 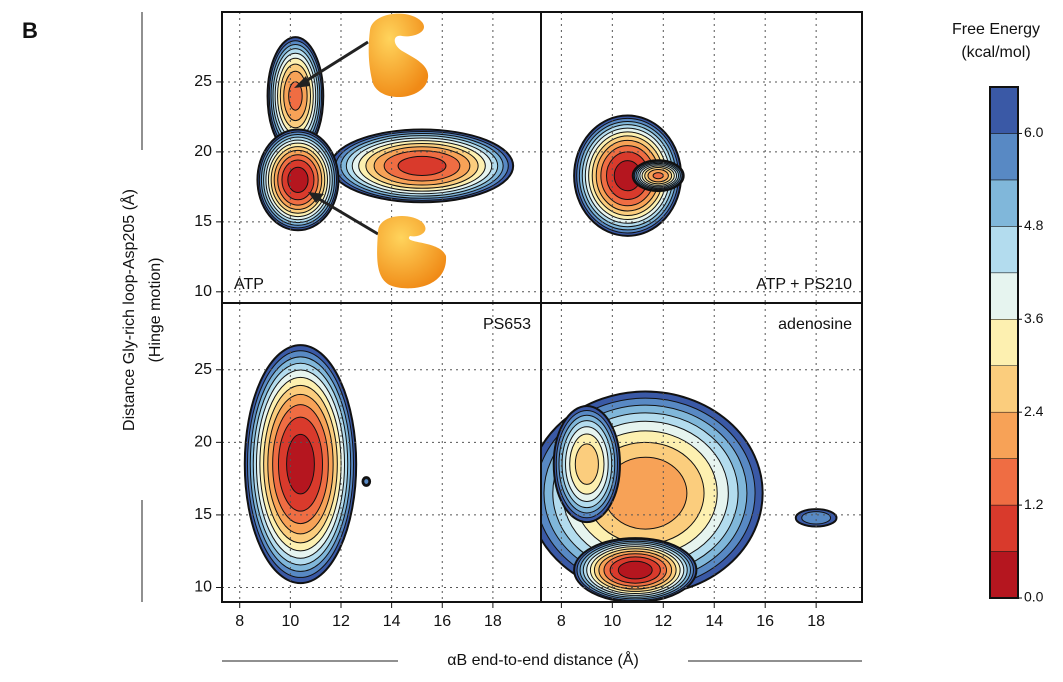 What do you see at coordinates (815, 324) in the screenshot?
I see `panel-label: adenosine` at bounding box center [815, 324].